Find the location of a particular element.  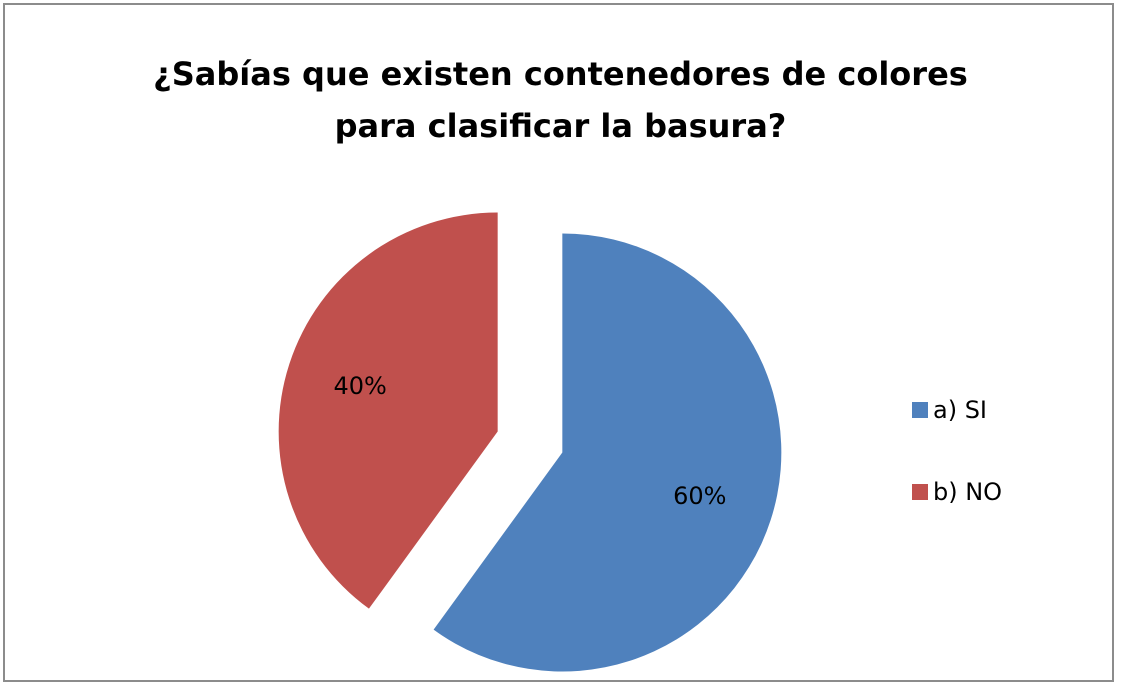

chart-legend: a) SI b) NO is located at coordinates (957, 477).